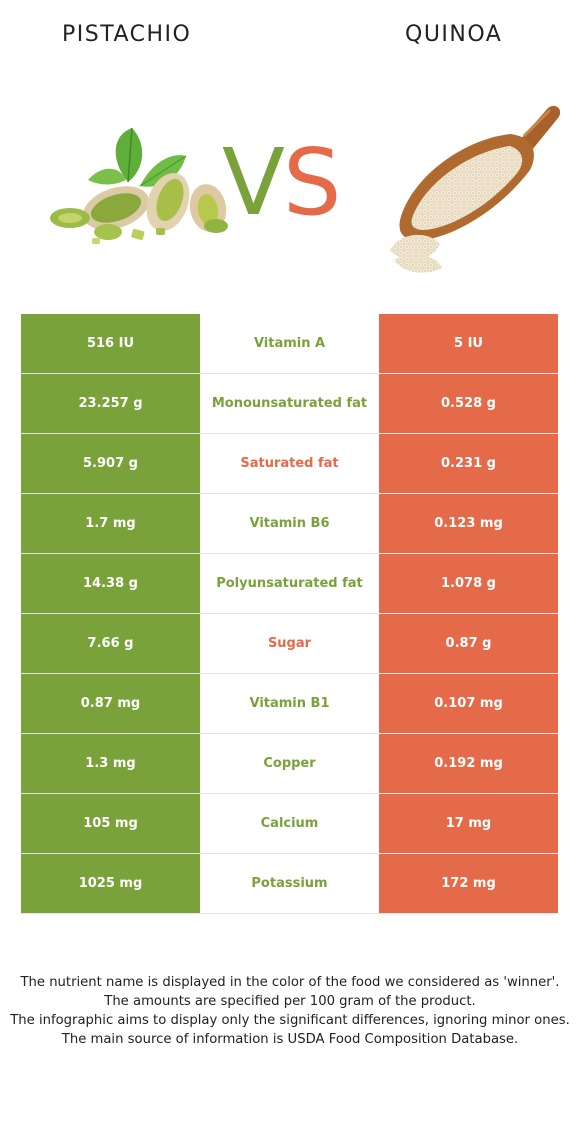 This screenshot has height=1144, width=580. I want to click on quinoa-value: 172 mg, so click(468, 883).